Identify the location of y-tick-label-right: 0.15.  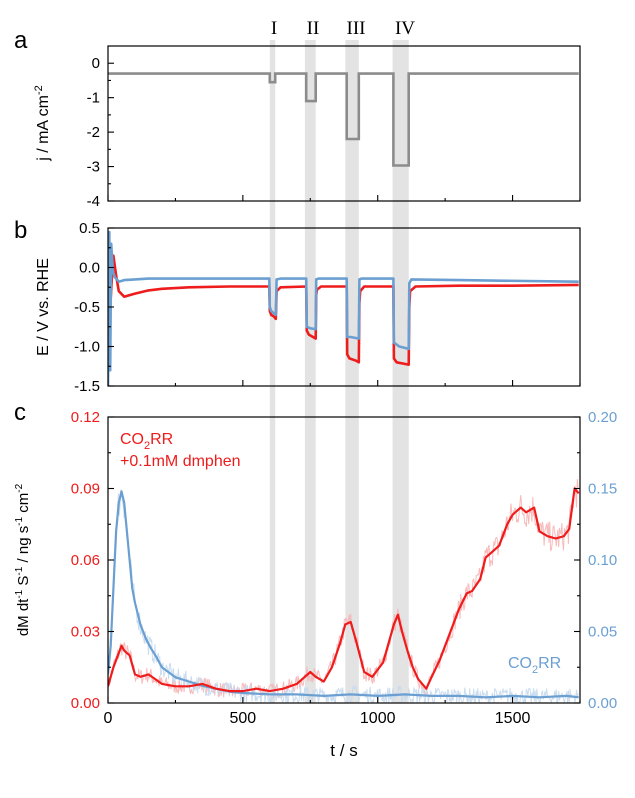
(602, 489).